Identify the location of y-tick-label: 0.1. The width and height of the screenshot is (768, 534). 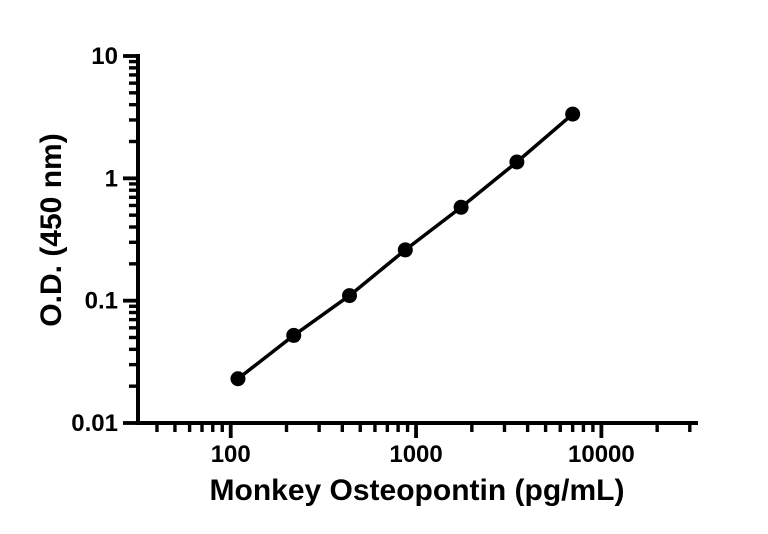
(101, 301).